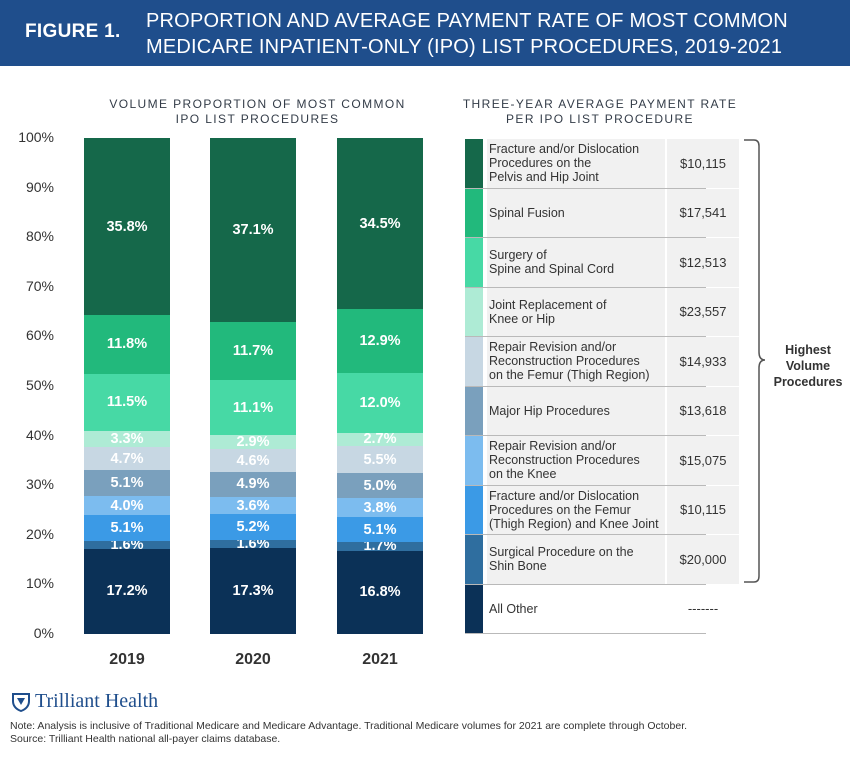 The width and height of the screenshot is (850, 762). I want to click on bar-segment: 11.5%, so click(127, 402).